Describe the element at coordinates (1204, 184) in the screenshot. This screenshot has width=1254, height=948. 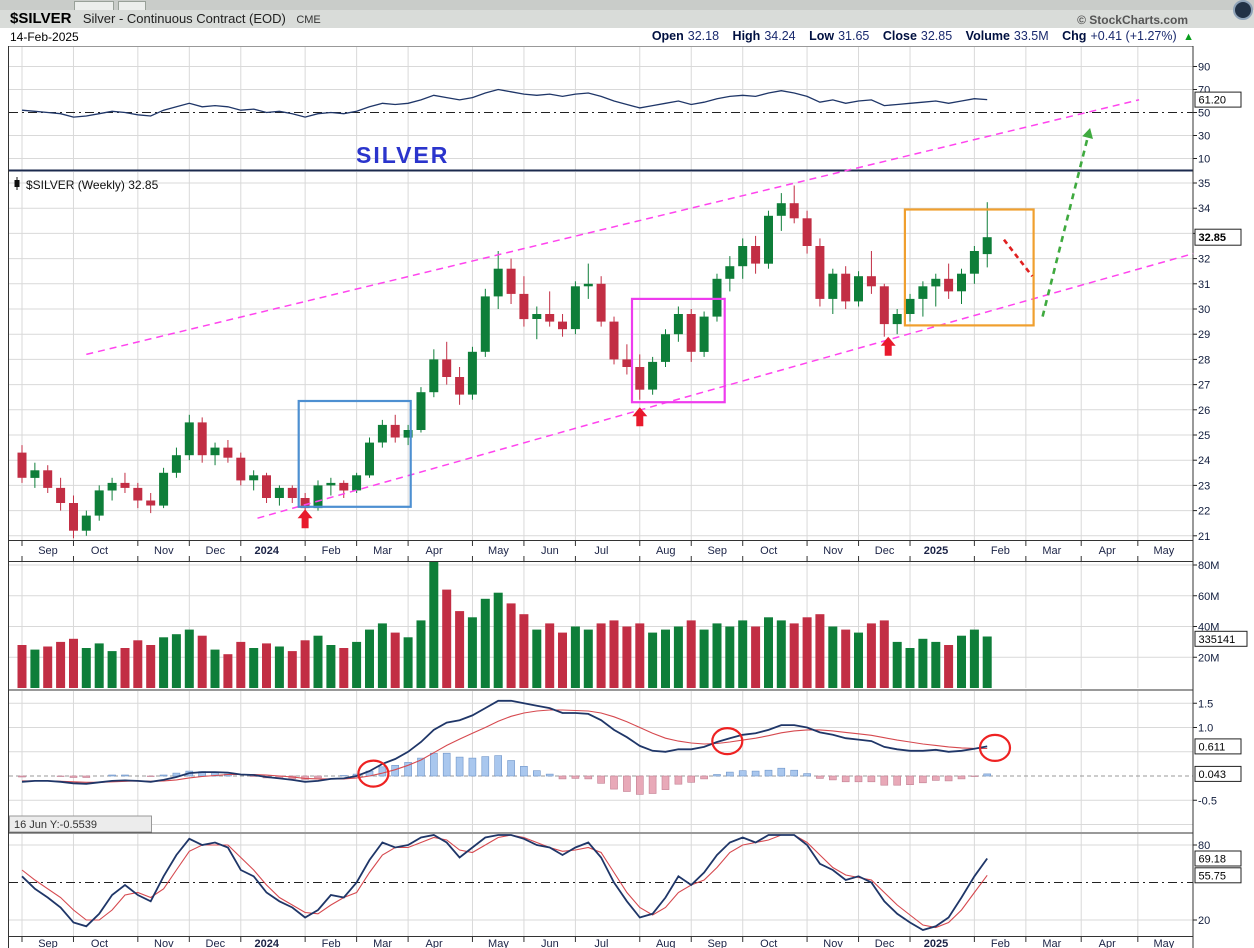
I see `svg-text: 35` at that location.